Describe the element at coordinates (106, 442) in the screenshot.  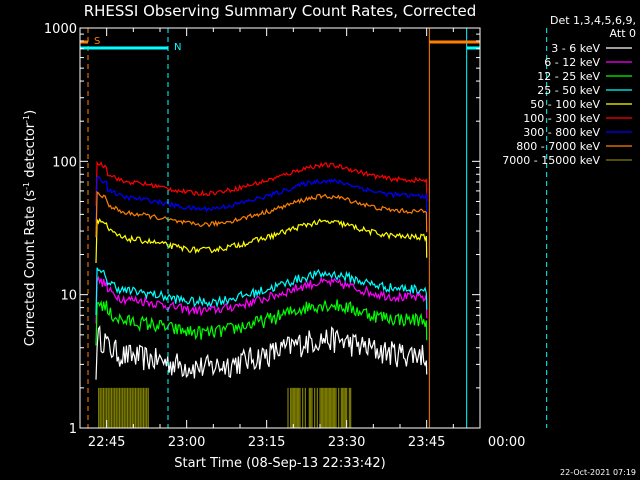
I see `x-tick-label: 22:45` at that location.